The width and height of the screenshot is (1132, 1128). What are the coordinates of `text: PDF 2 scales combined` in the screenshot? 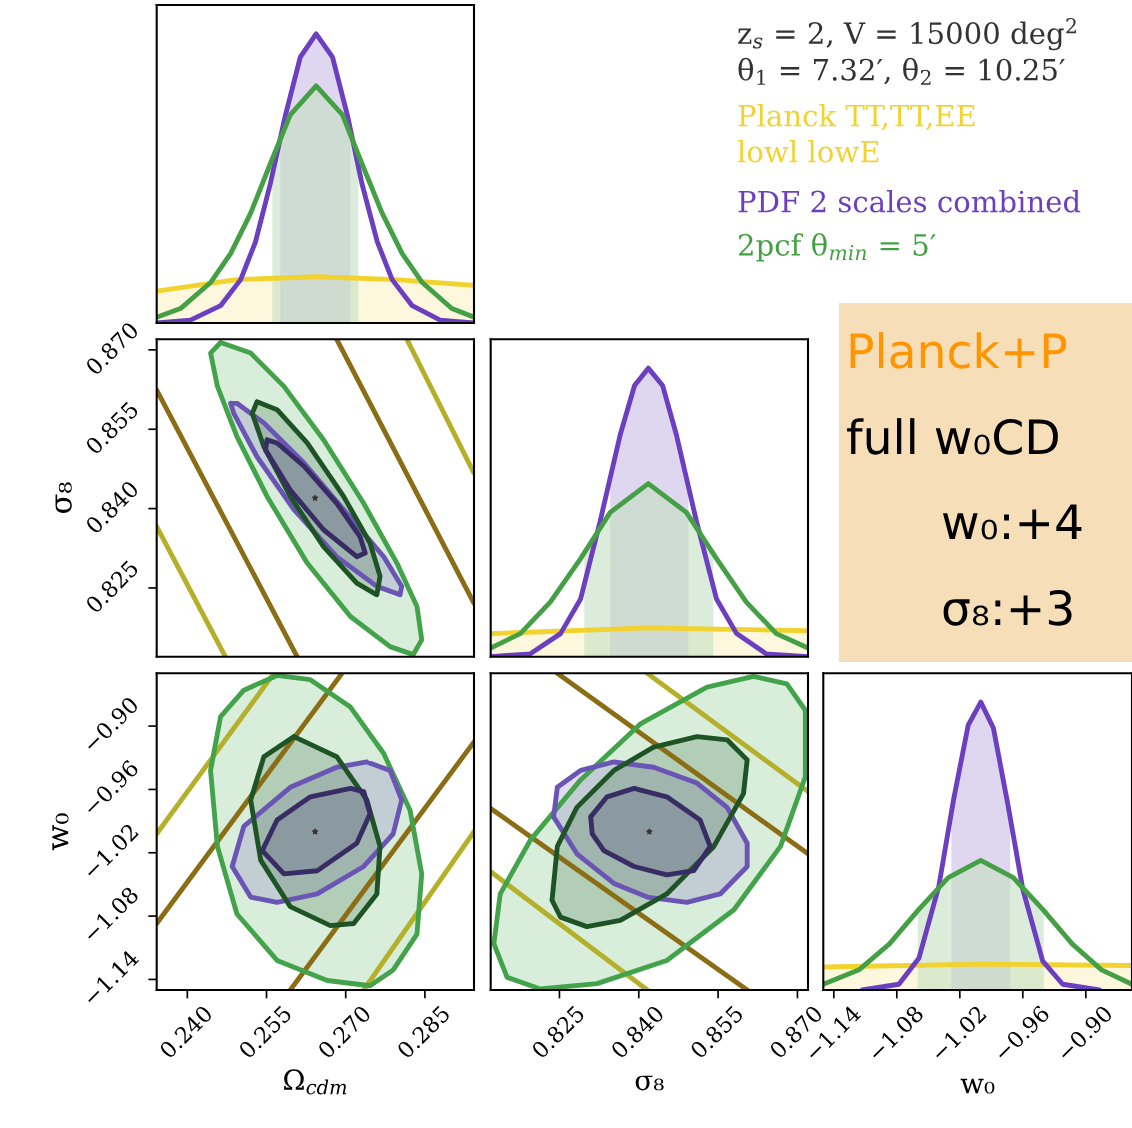 It's located at (909, 201).